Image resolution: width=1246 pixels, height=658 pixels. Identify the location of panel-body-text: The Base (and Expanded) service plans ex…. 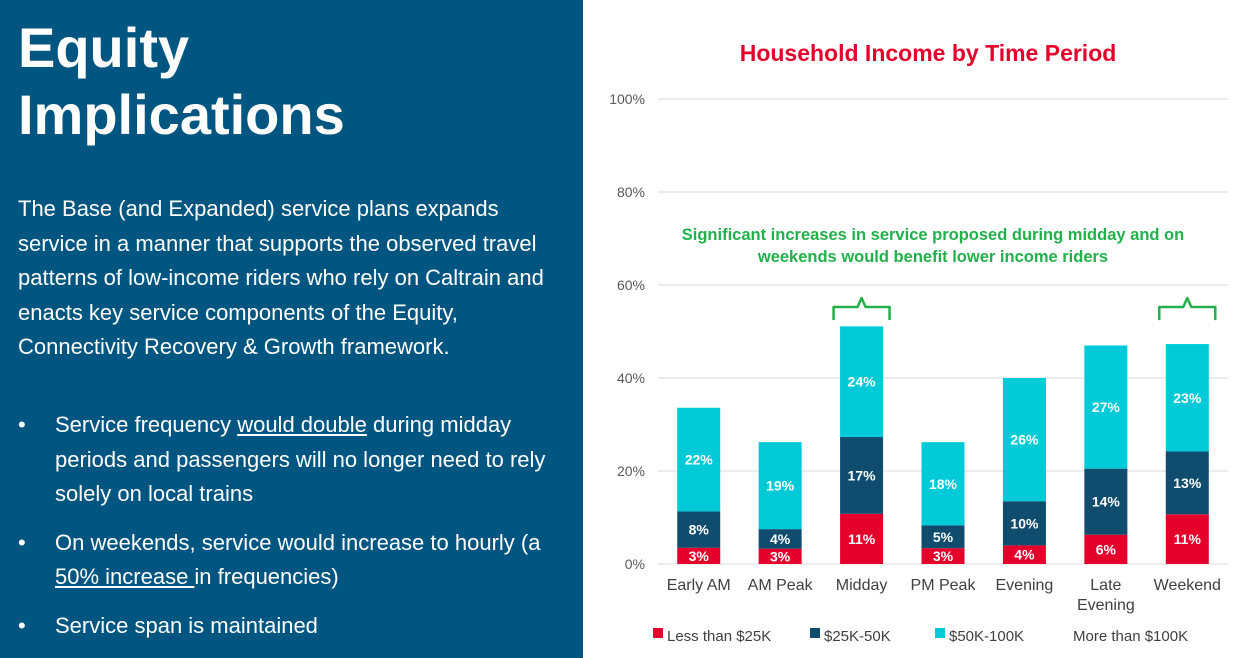
(281, 277).